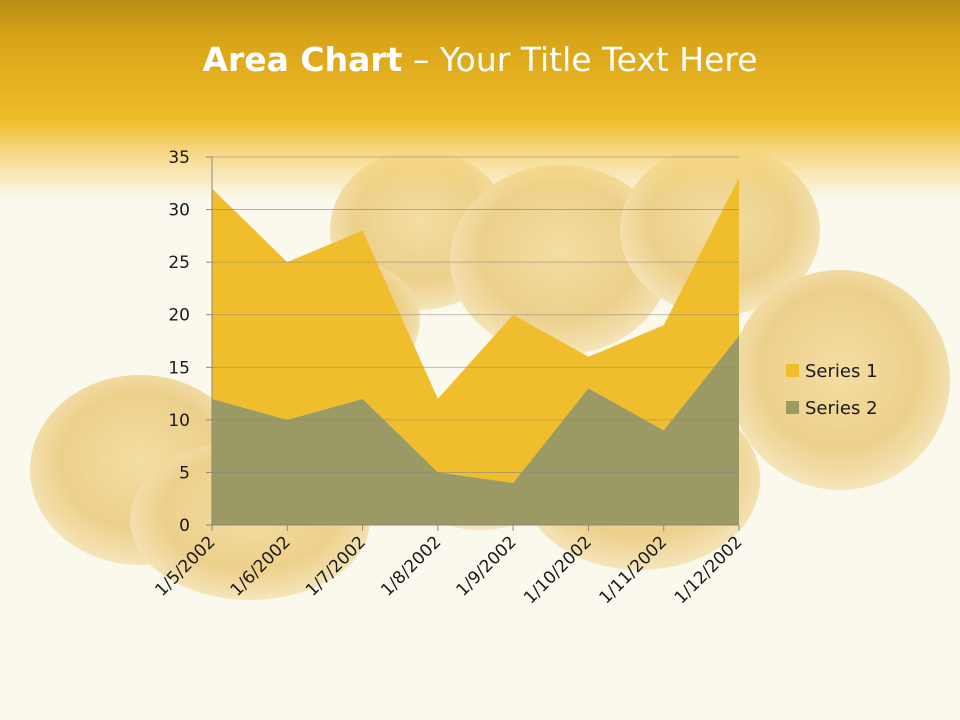  Describe the element at coordinates (411, 566) in the screenshot. I see `x-tick-label: 1/8/2002` at that location.